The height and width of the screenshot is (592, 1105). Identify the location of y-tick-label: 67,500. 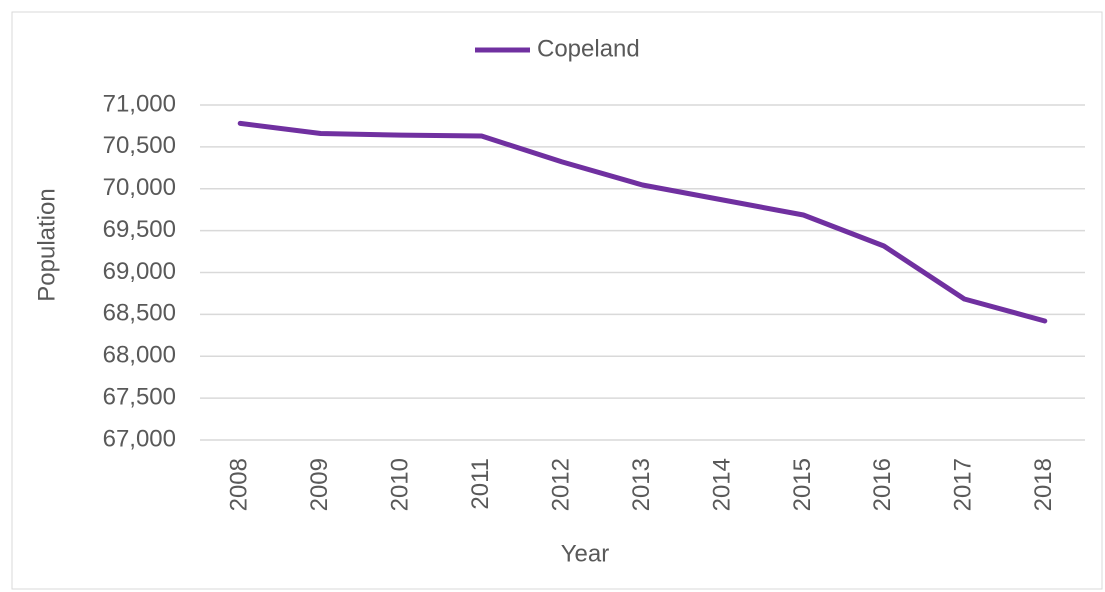
(139, 396).